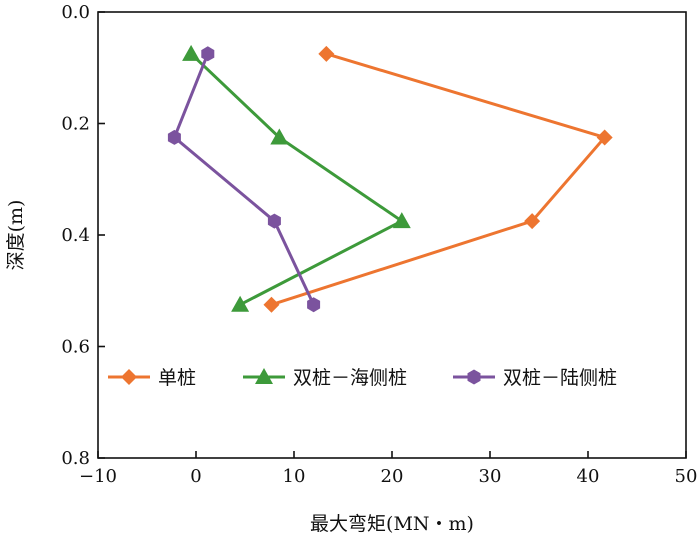 This screenshot has height=545, width=700. Describe the element at coordinates (264, 376) in the screenshot. I see `legend-marker-triangle` at that location.